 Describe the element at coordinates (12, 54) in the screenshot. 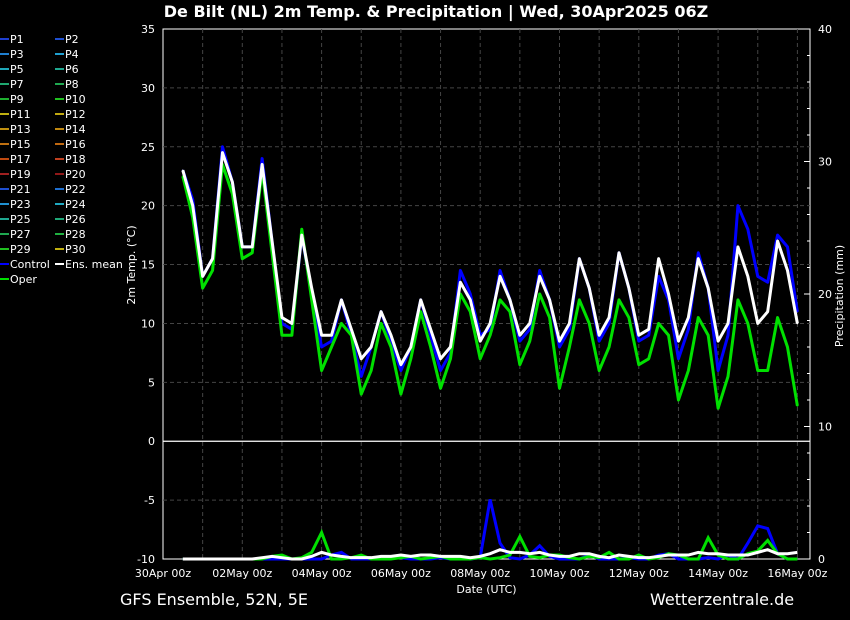

I see `legend-item-p3: P3` at that location.